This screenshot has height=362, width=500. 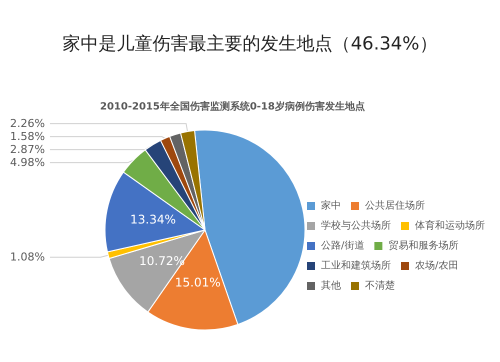 What do you see at coordinates (331, 206) in the screenshot?
I see `legend-label: 家中` at bounding box center [331, 206].